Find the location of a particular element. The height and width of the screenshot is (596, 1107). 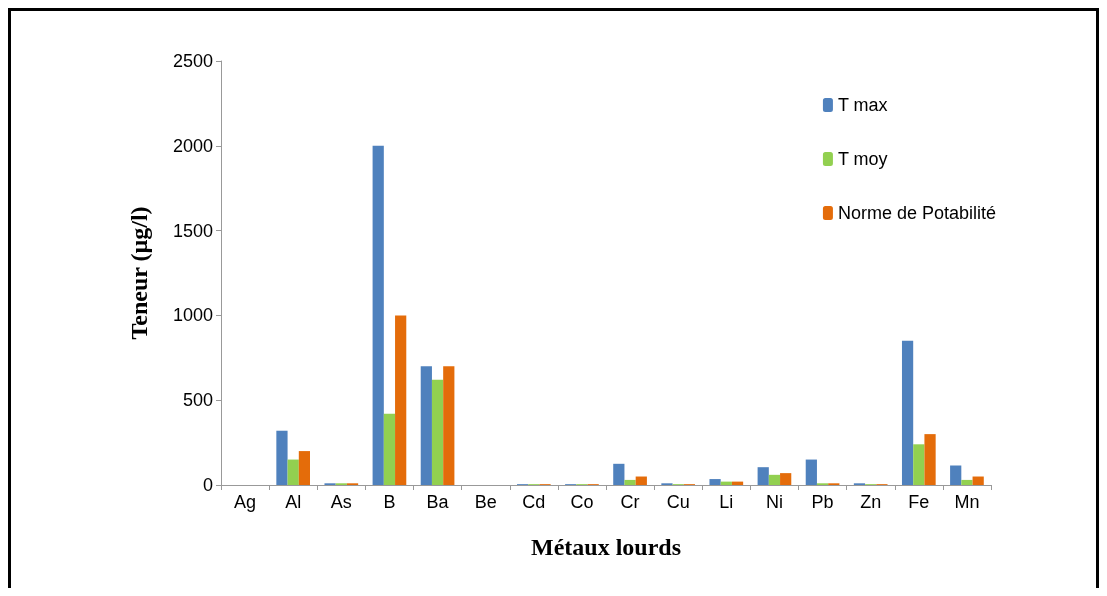

x-tick-label: Ni is located at coordinates (774, 502).